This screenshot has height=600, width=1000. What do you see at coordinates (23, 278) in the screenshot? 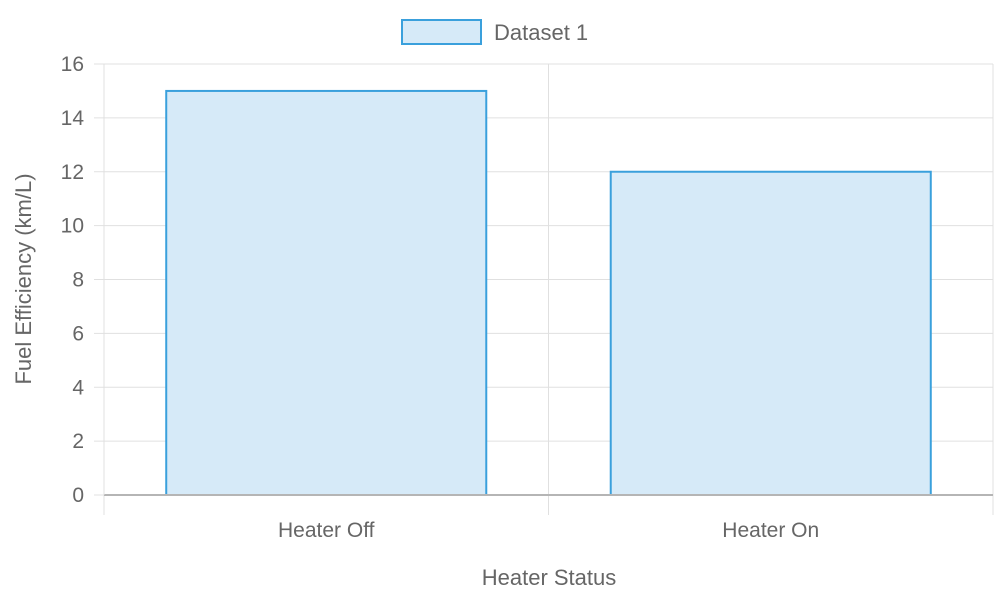
I see `y-axis-title: Fuel Efficiency (km/L)` at bounding box center [23, 278].